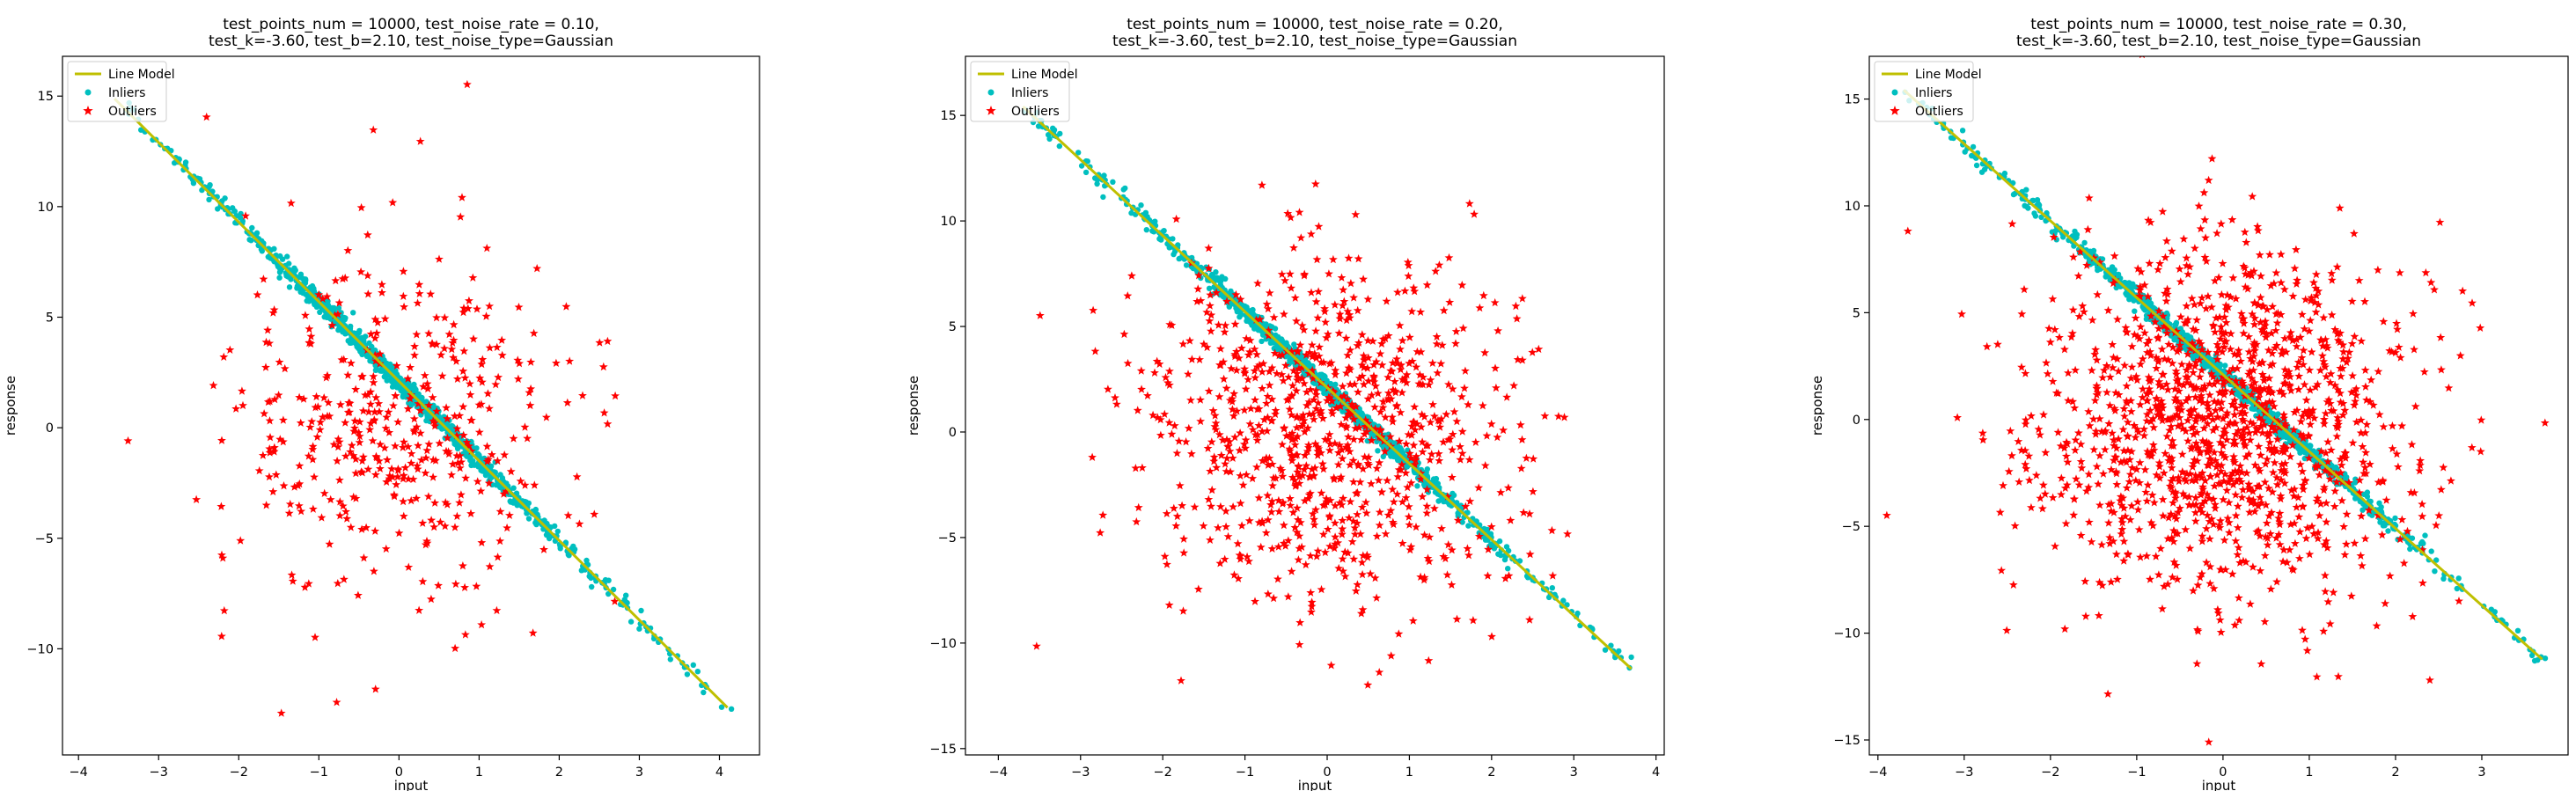 The image size is (2576, 791). Describe the element at coordinates (949, 222) in the screenshot. I see `y-tick-label: 10` at that location.